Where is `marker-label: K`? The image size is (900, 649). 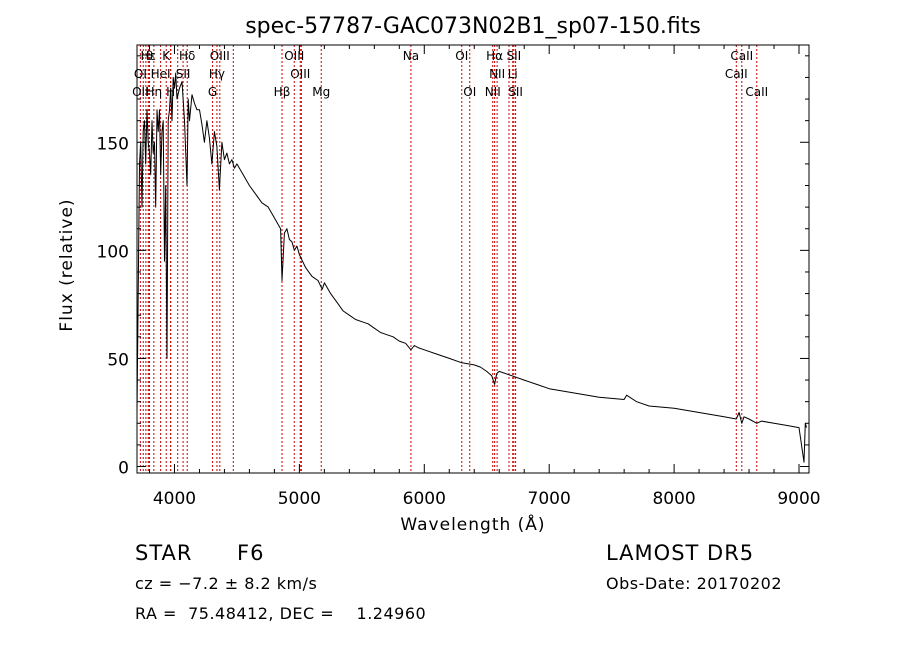 marker-label: K is located at coordinates (166, 56).